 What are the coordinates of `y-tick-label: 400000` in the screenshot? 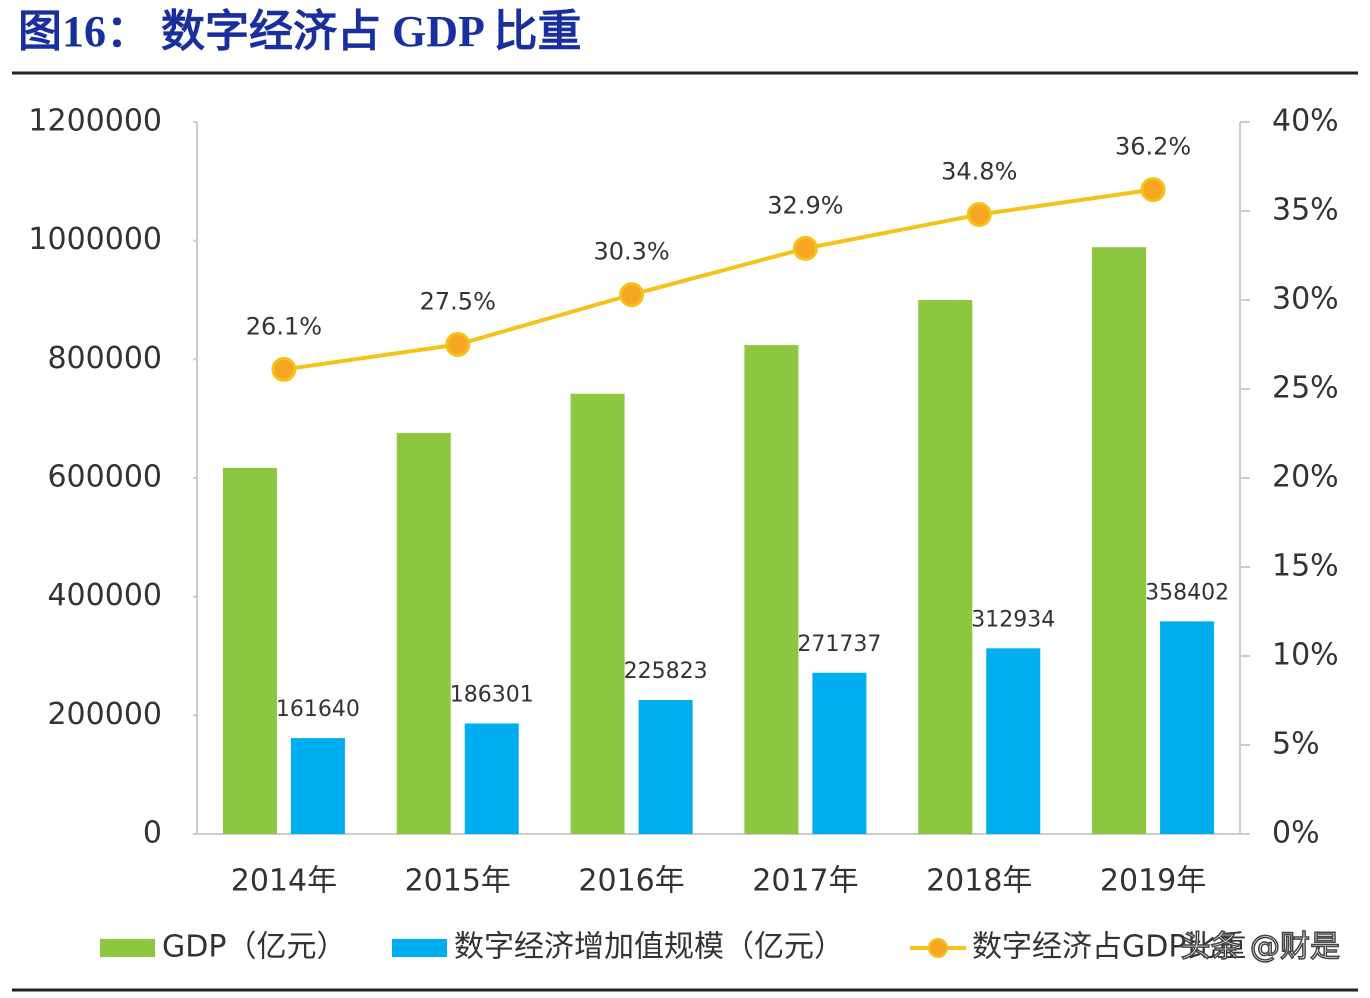 It's located at (104, 595).